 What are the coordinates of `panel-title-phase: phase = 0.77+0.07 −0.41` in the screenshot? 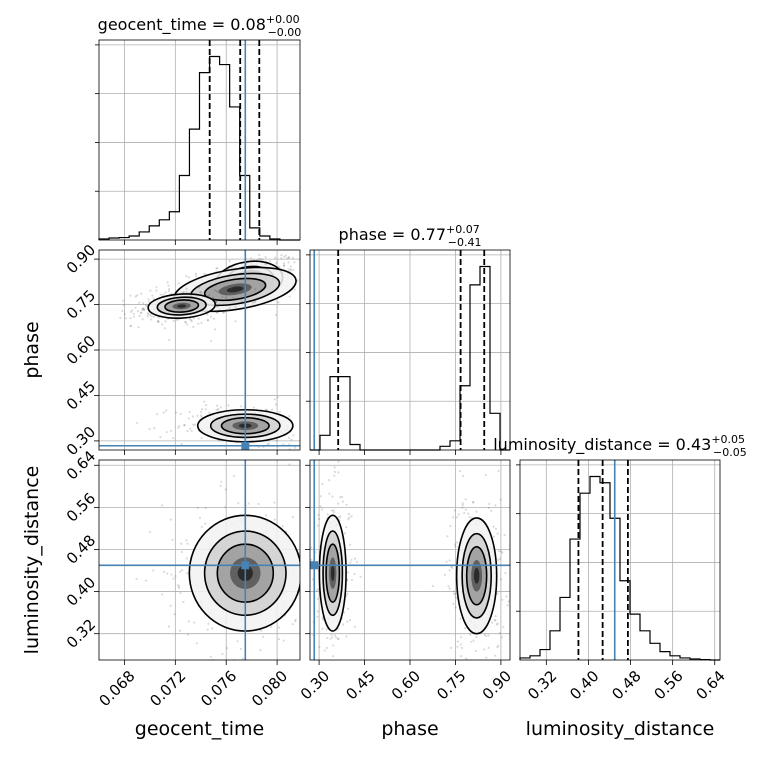 It's located at (410, 236).